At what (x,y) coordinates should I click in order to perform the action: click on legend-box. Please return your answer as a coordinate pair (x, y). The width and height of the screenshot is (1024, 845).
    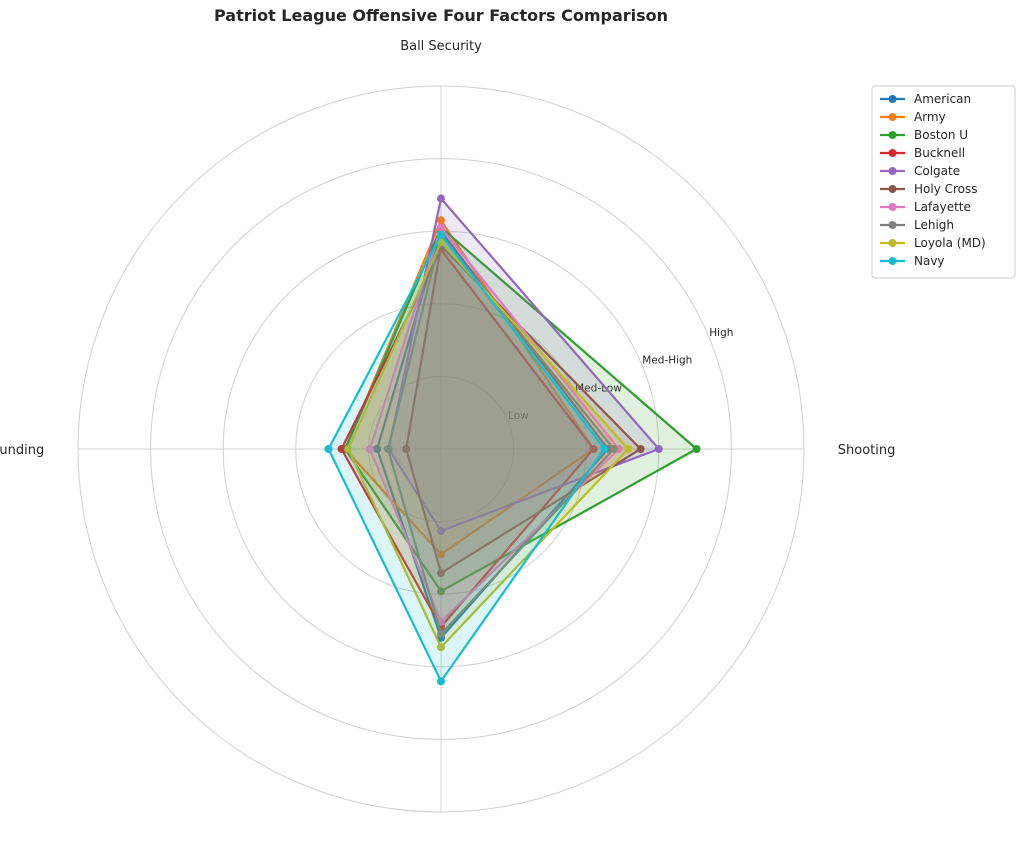
    Looking at the image, I should click on (943, 182).